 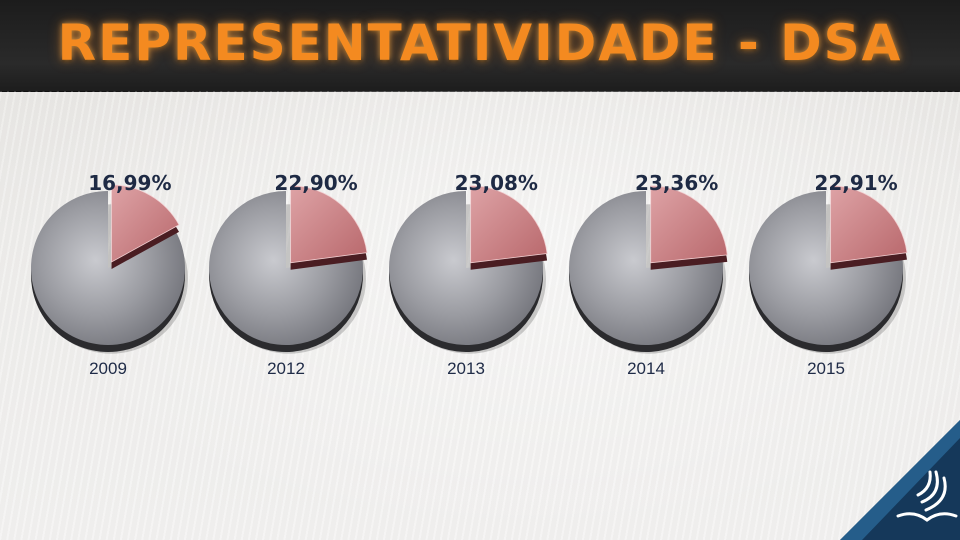 I want to click on percent-label: 23,08%, so click(x=496, y=183).